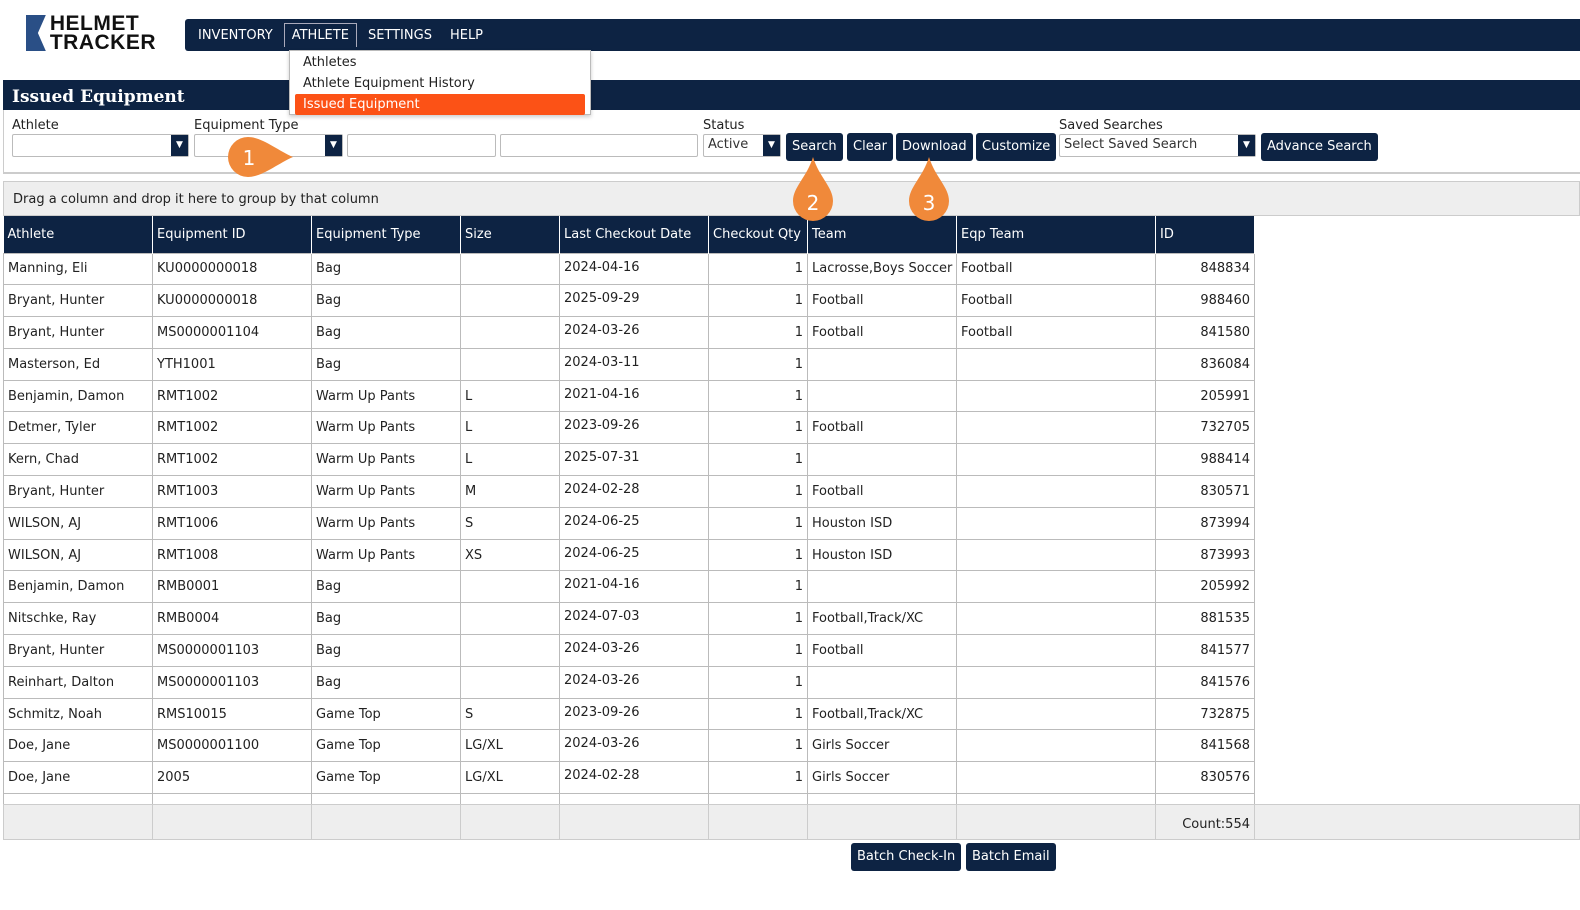 The image size is (1580, 910). I want to click on callout-3: 3, so click(929, 189).